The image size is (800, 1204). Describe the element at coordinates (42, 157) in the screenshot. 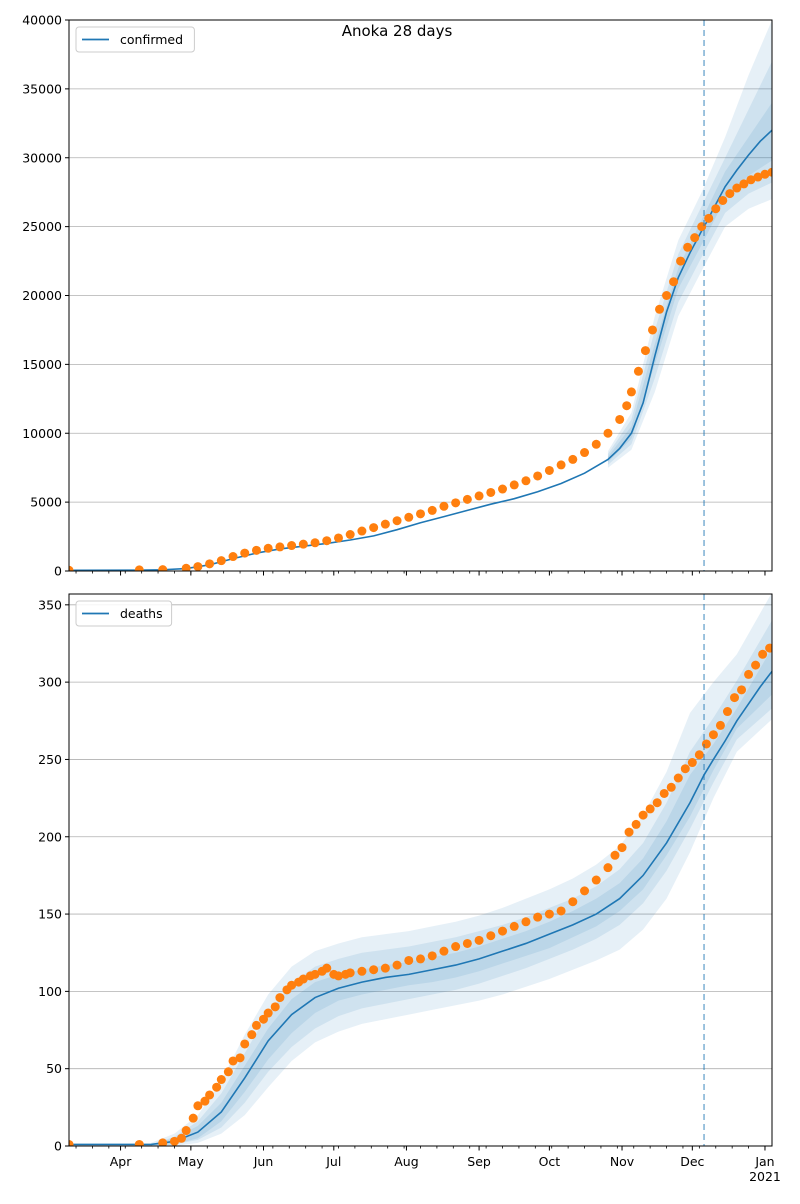

I see `y-tick-label: 30000` at that location.